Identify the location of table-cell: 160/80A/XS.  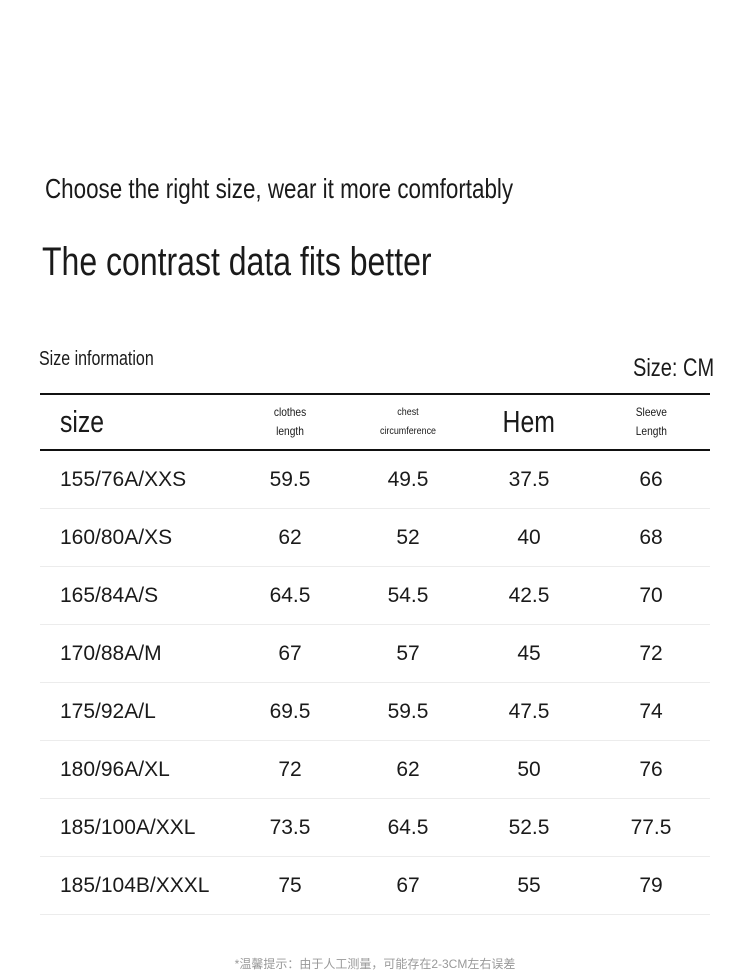
(116, 537).